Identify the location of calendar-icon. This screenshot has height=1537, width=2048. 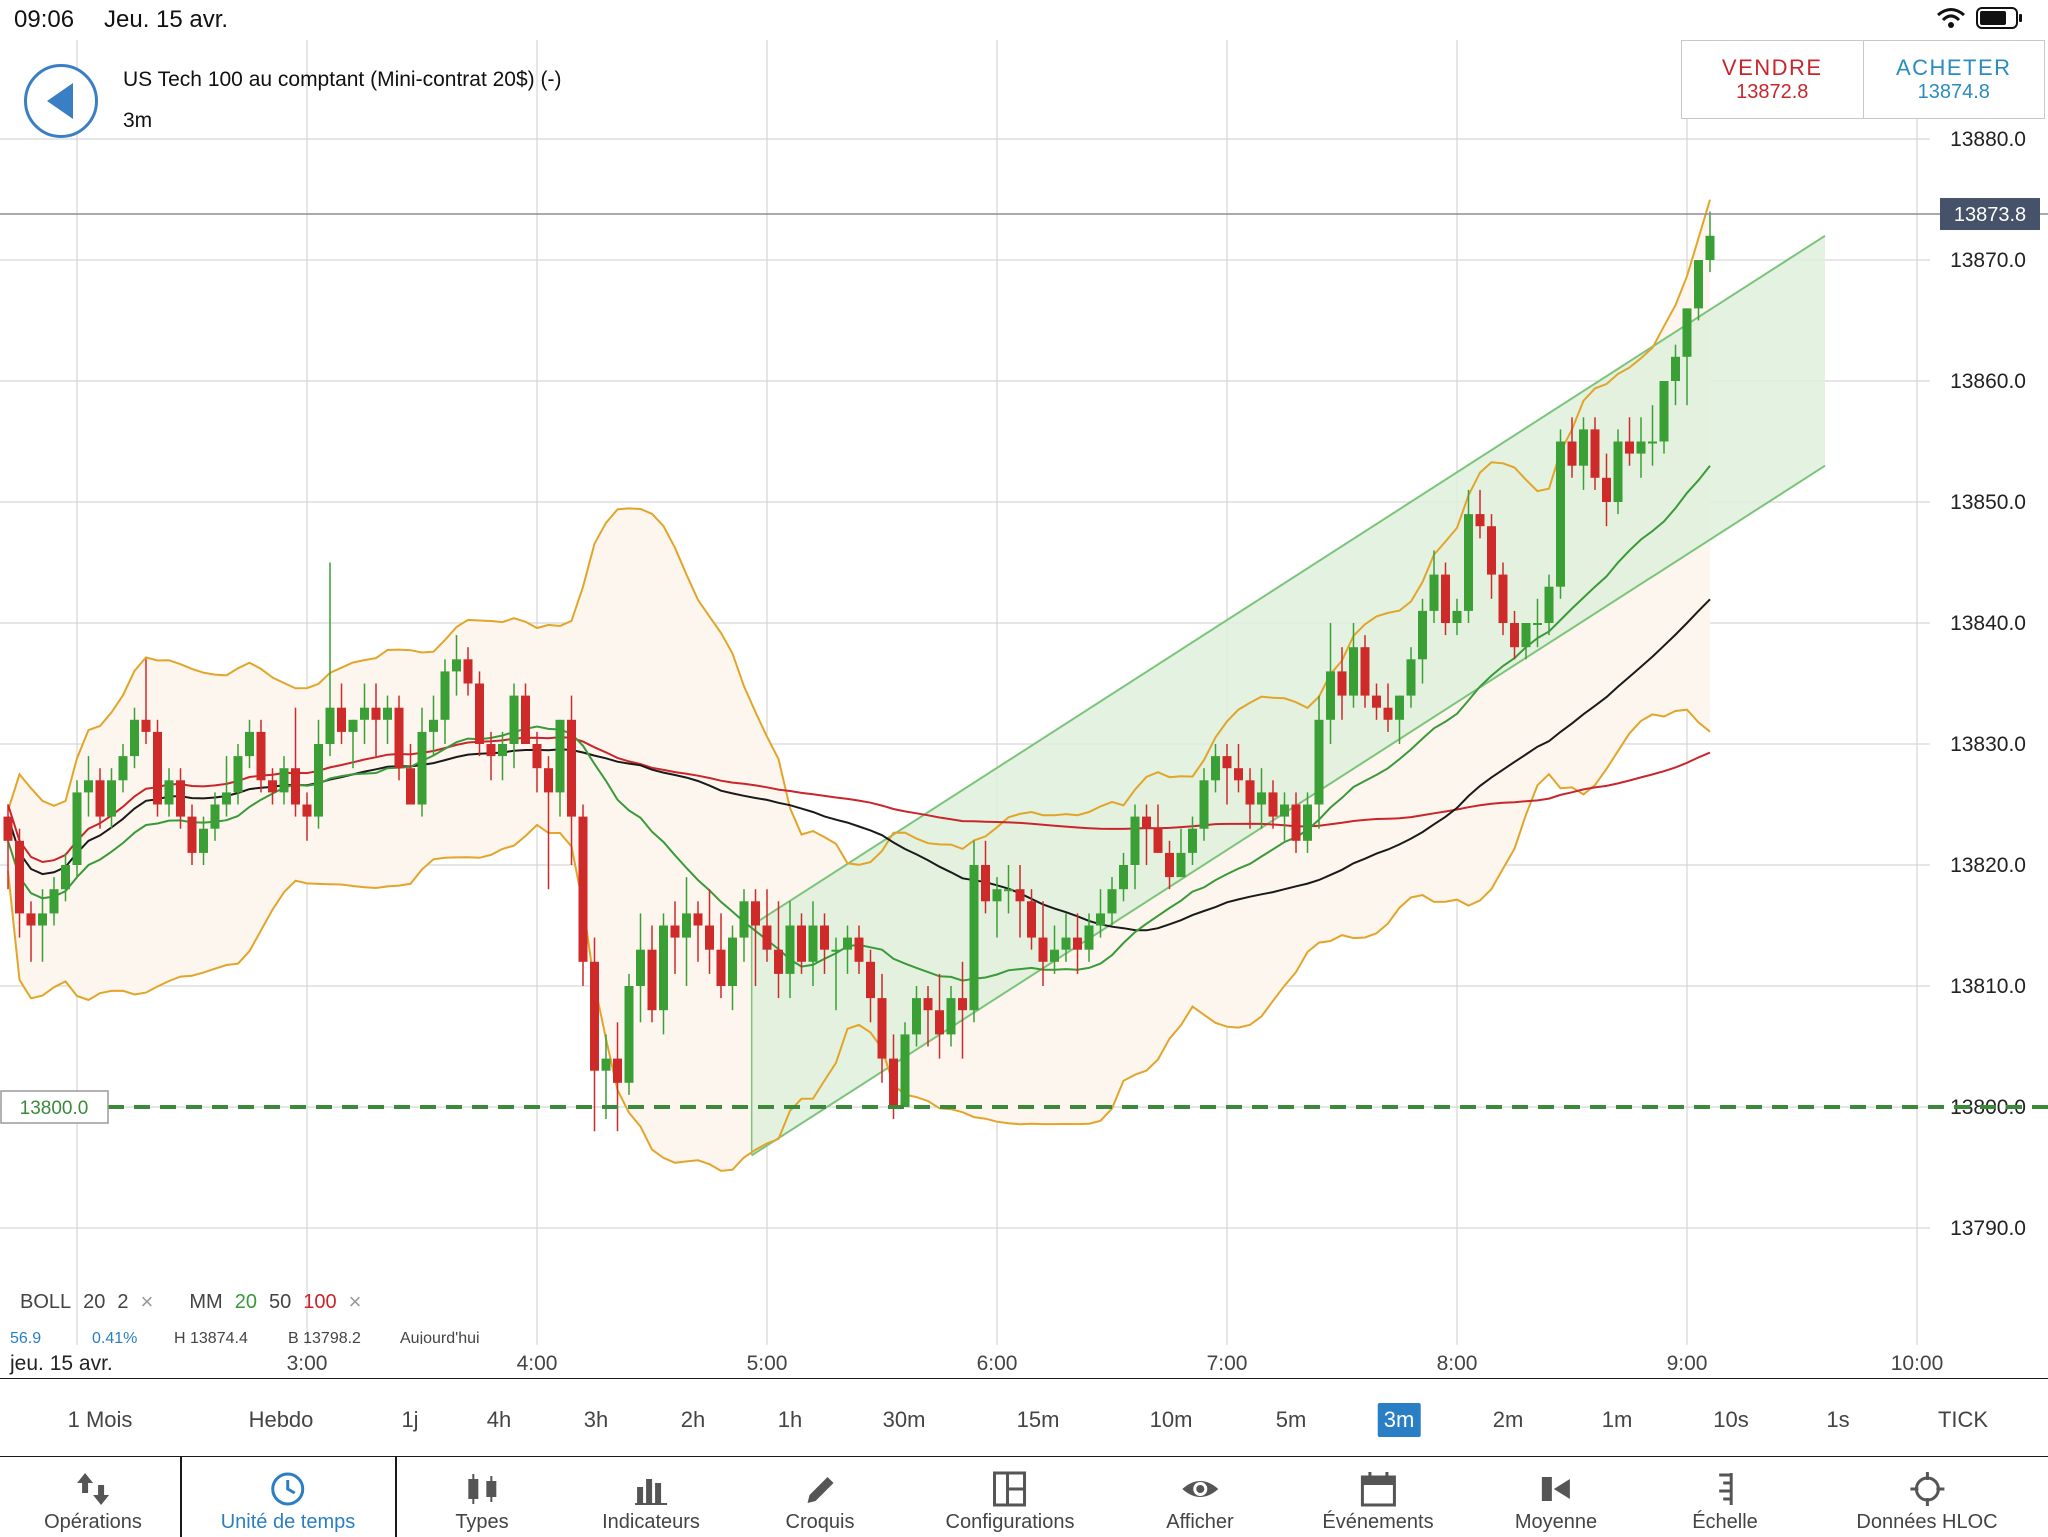
(1378, 1489).